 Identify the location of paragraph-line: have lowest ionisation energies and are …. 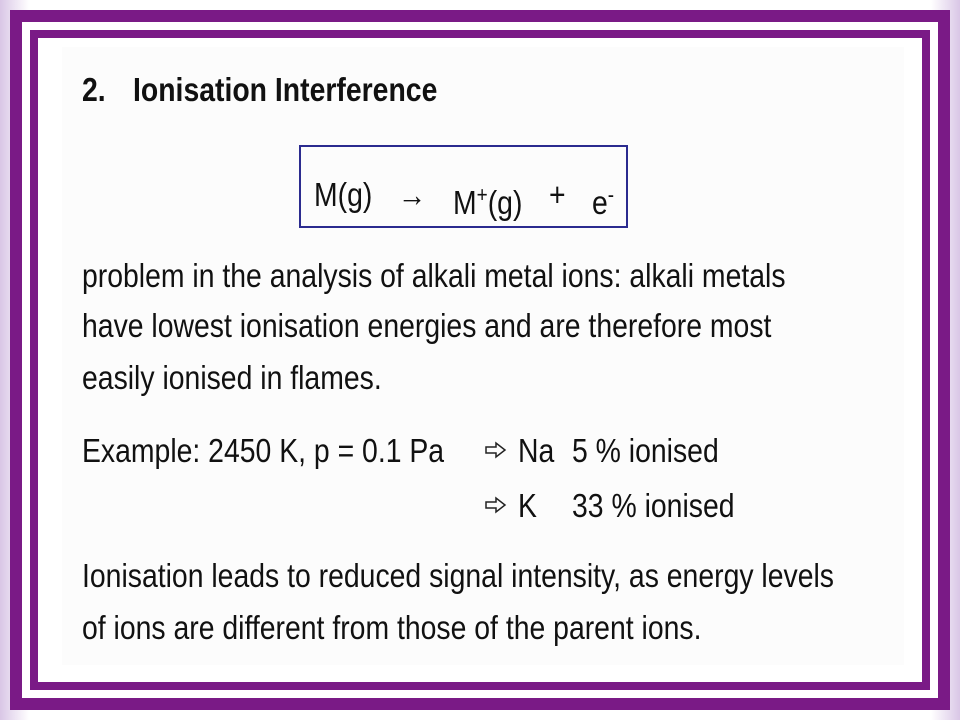
(427, 325).